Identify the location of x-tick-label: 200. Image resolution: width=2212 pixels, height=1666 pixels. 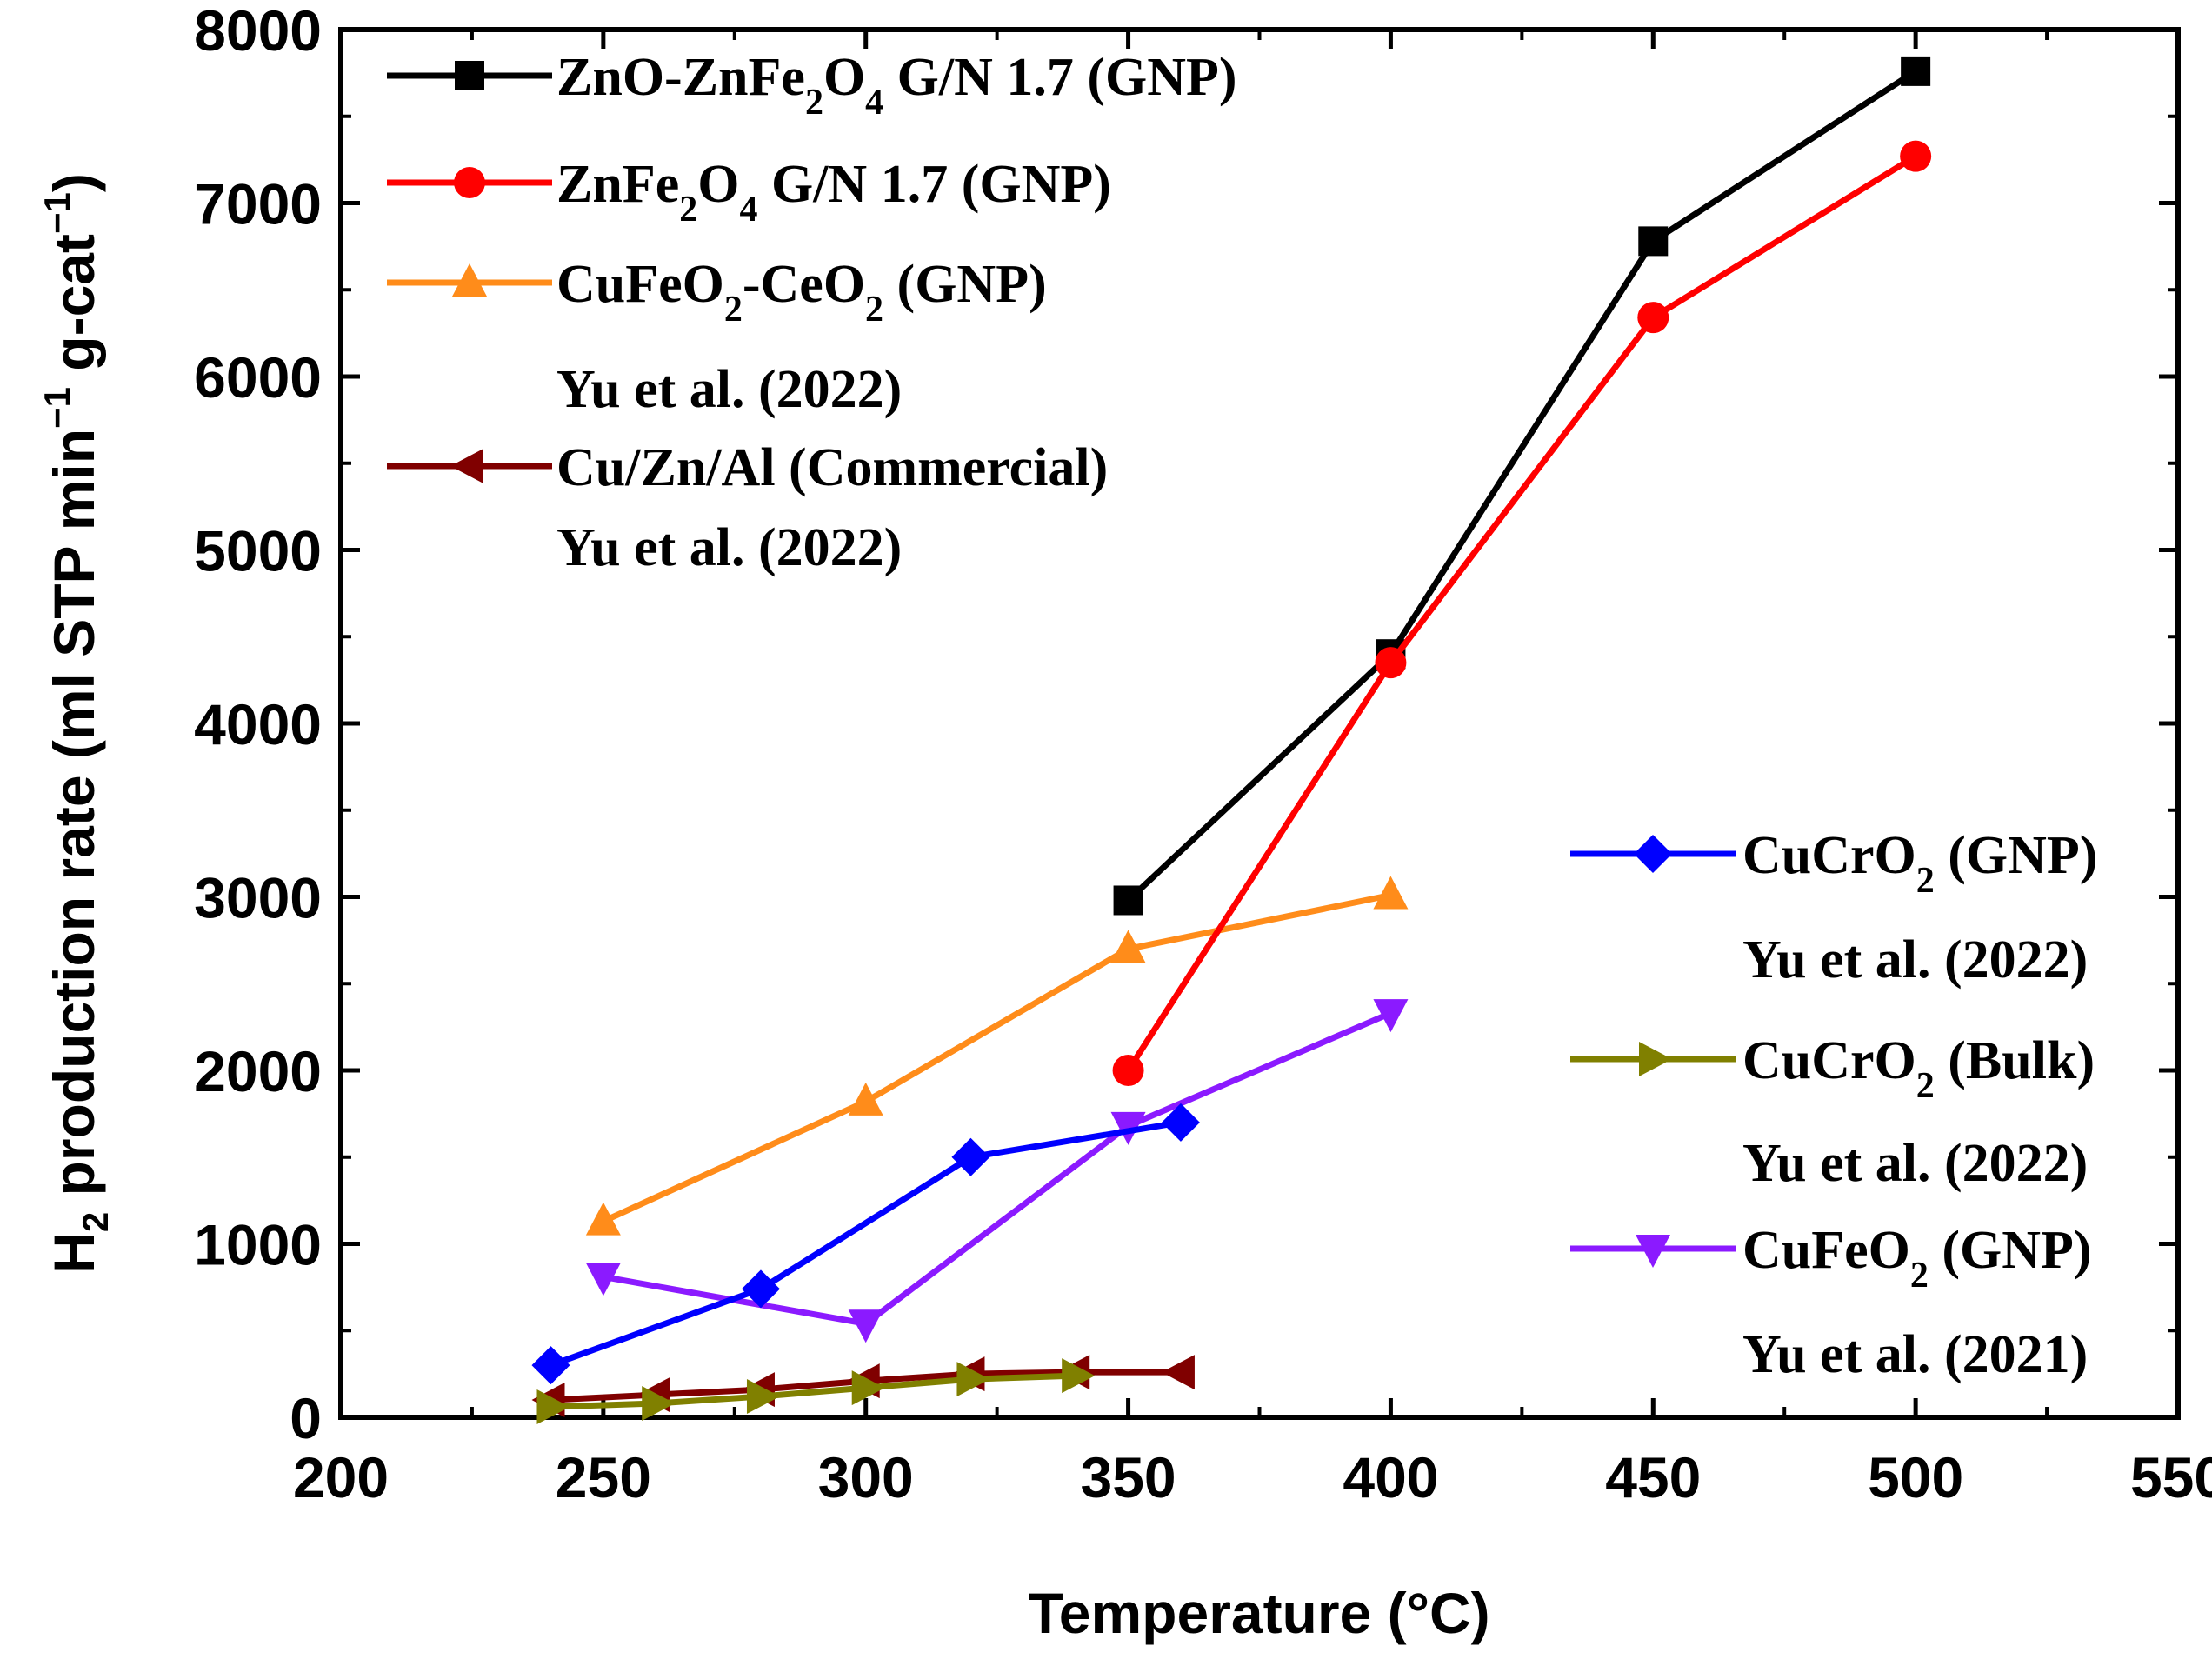
(341, 1477).